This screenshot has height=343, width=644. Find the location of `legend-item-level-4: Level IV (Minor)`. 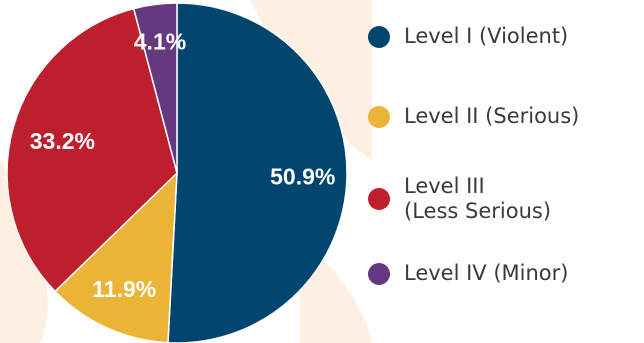

legend-item-level-4: Level IV (Minor) is located at coordinates (468, 273).